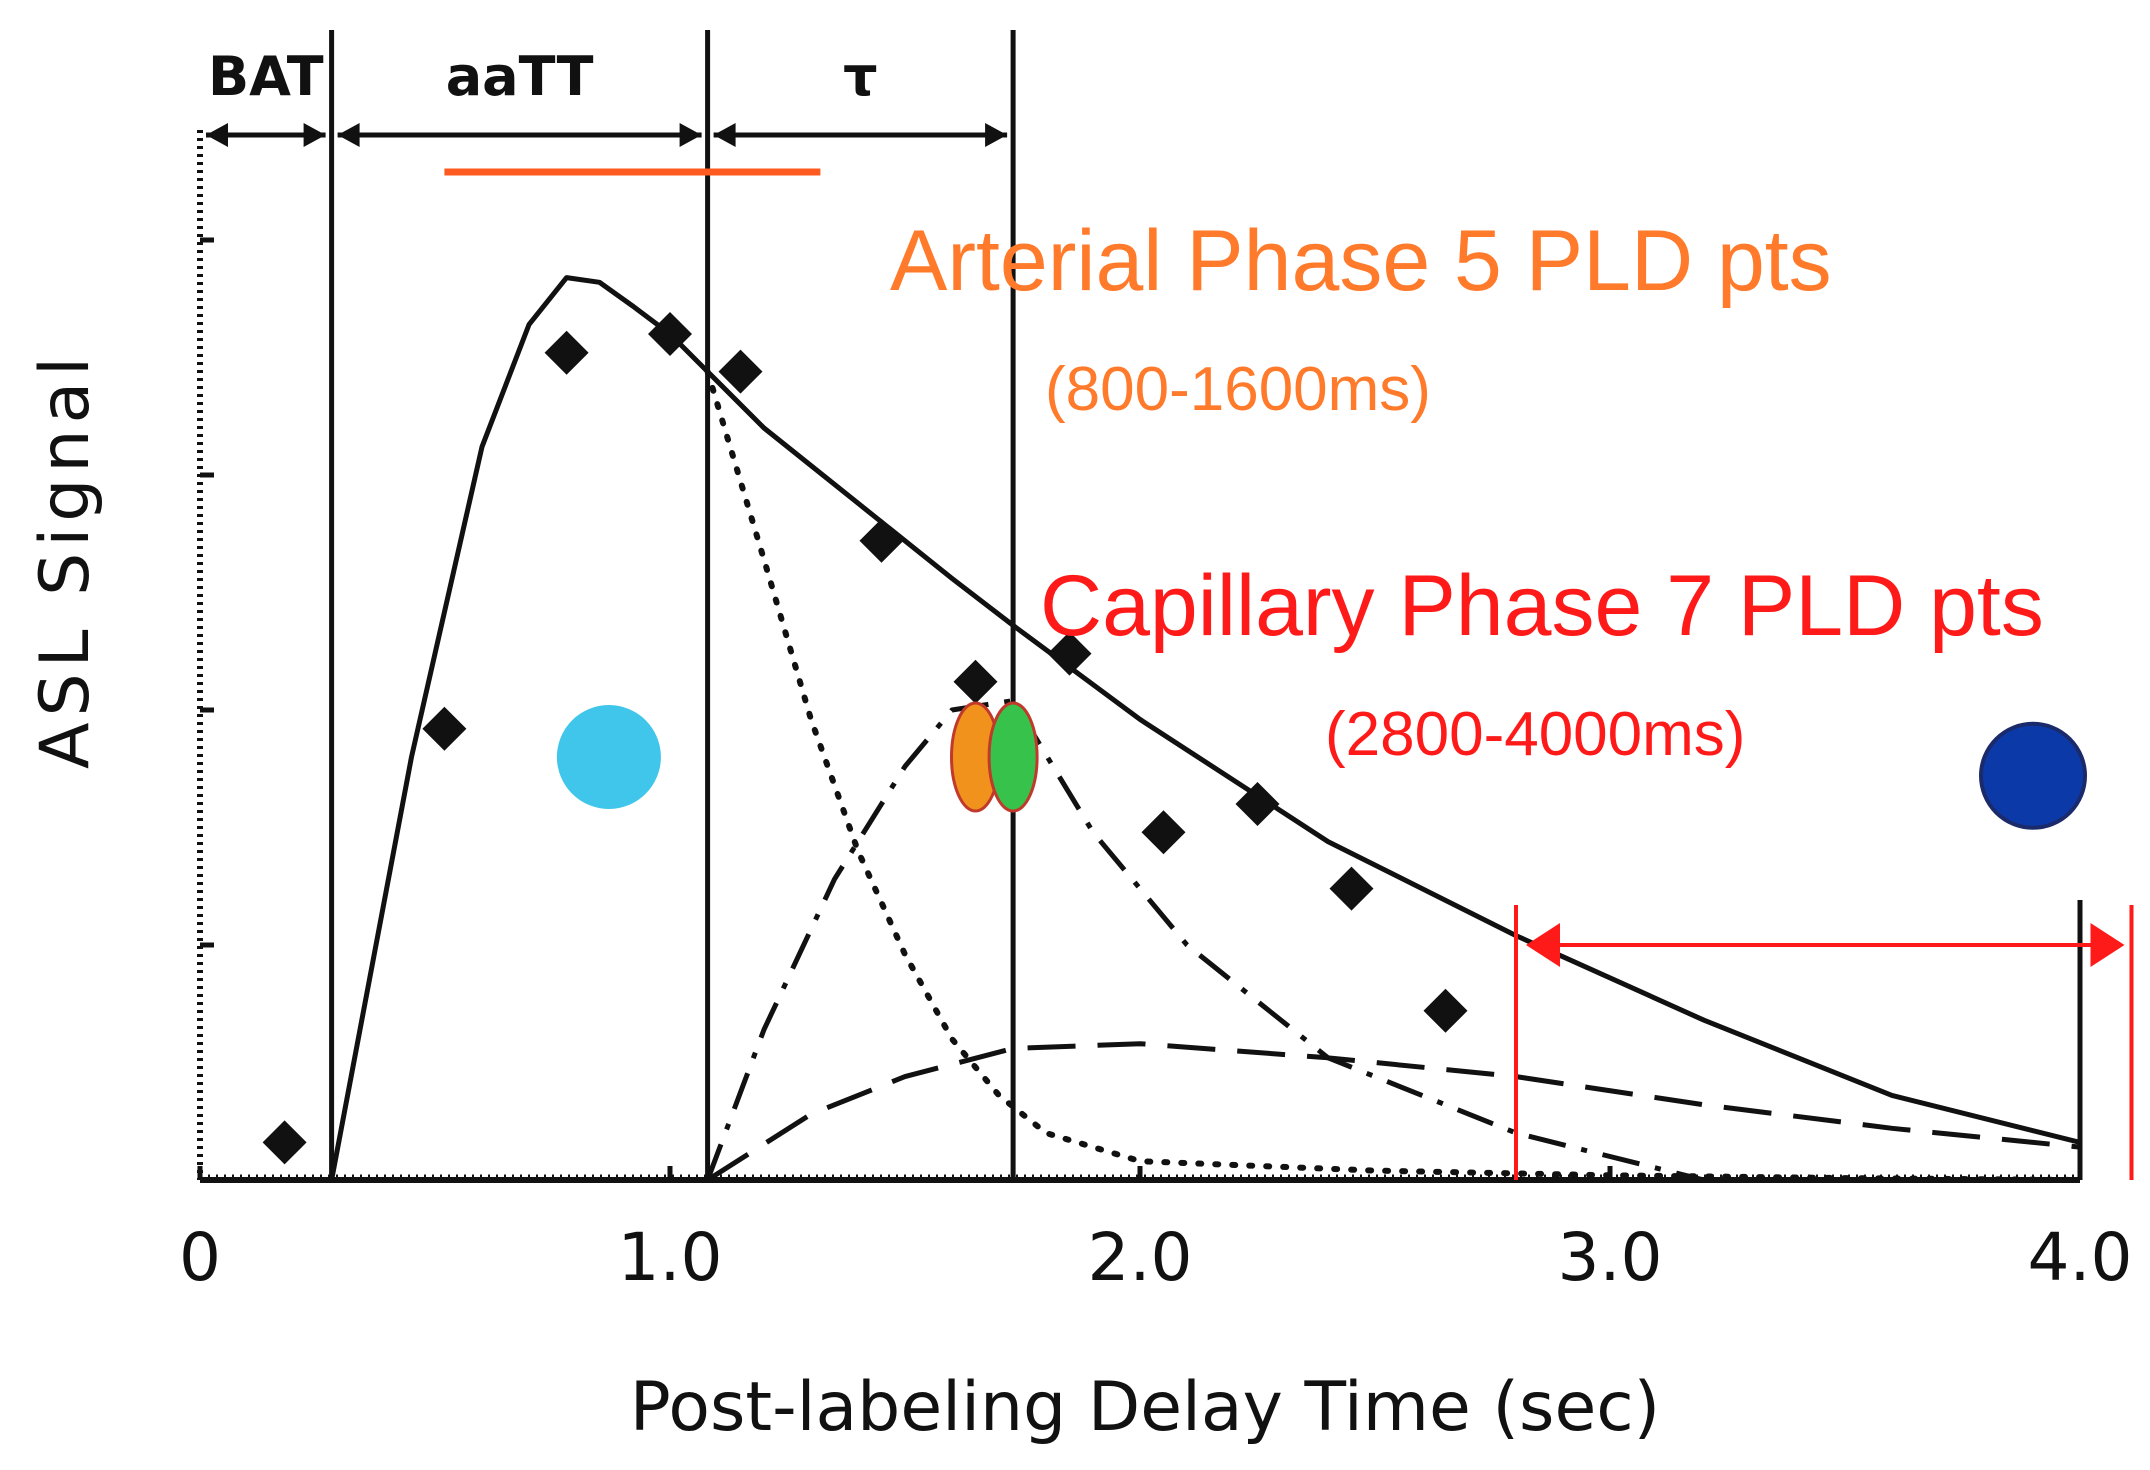 The width and height of the screenshot is (2150, 1470). Describe the element at coordinates (1140, 1257) in the screenshot. I see `x-tick-label-2: 2.0` at that location.